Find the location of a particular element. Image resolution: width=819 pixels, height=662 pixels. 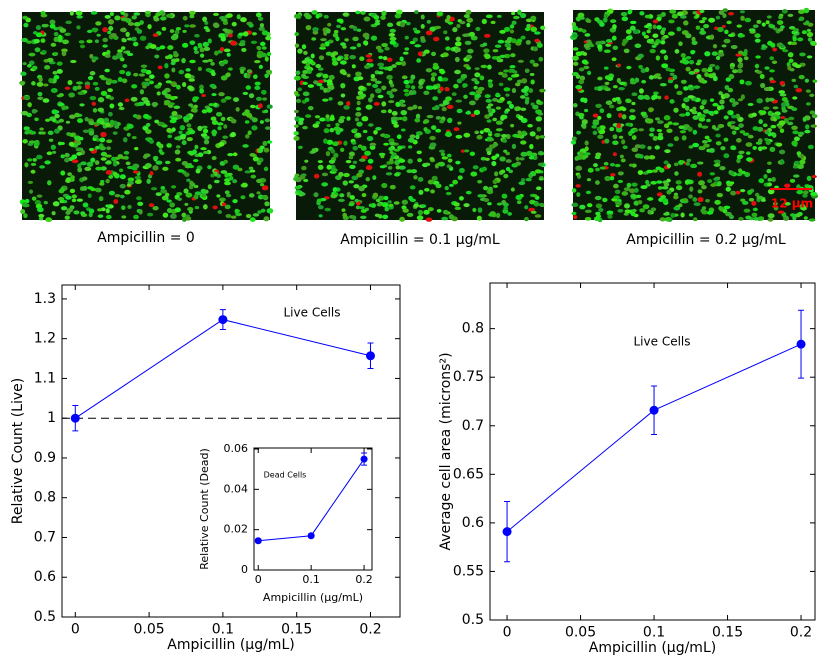

y-tick-label: 0.6 is located at coordinates (45, 577).